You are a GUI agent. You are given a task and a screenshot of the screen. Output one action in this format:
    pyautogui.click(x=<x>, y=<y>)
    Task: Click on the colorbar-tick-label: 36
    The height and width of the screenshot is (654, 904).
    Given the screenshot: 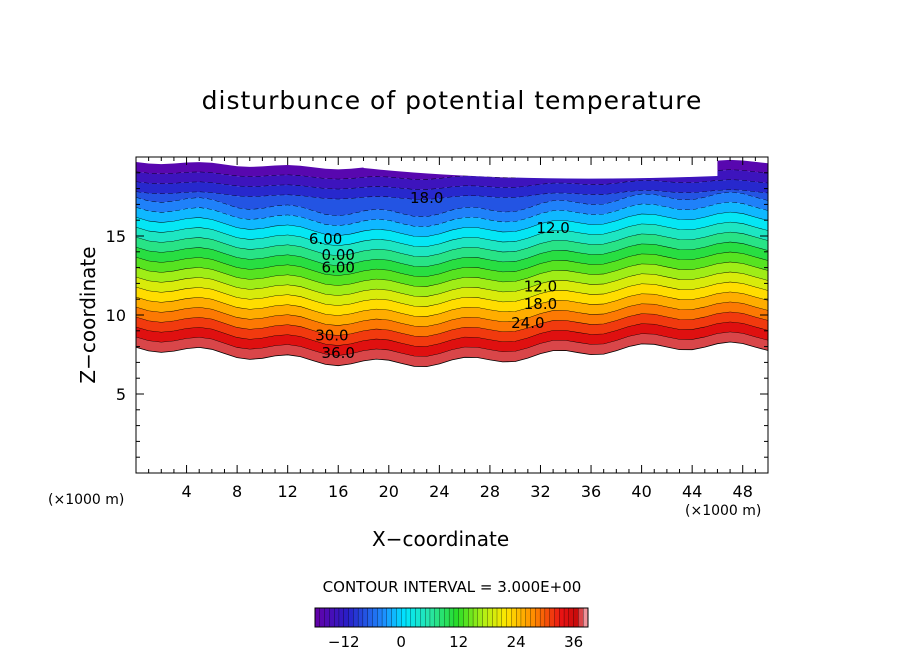 What is the action you would take?
    pyautogui.click(x=573, y=642)
    